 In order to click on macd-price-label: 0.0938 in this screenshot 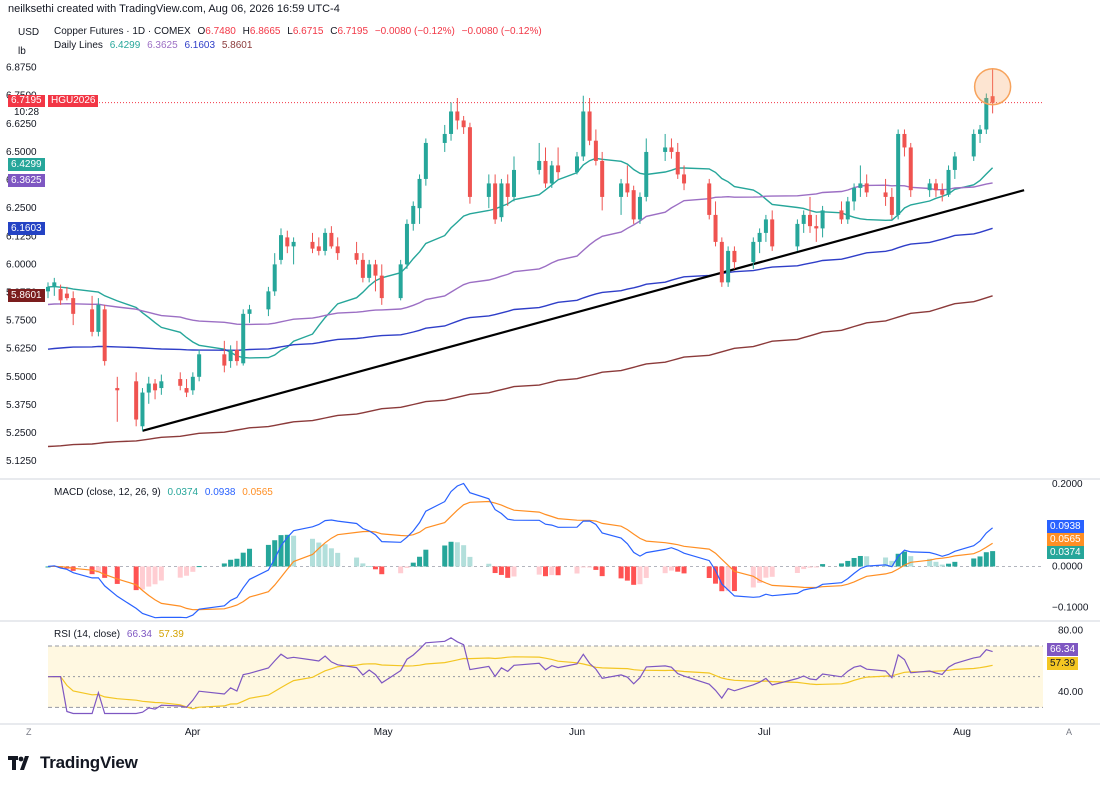, I will do `click(1065, 526)`.